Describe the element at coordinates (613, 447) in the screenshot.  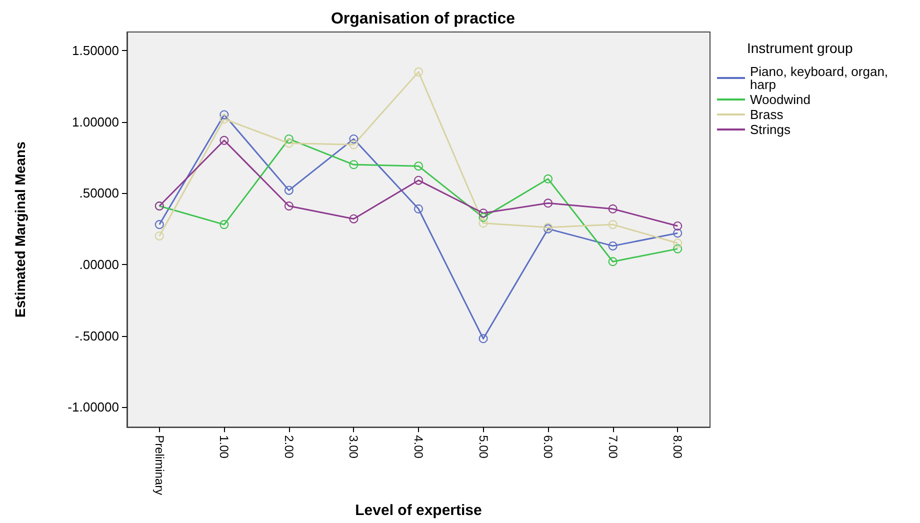
I see `x-tick-label: 7.00` at that location.